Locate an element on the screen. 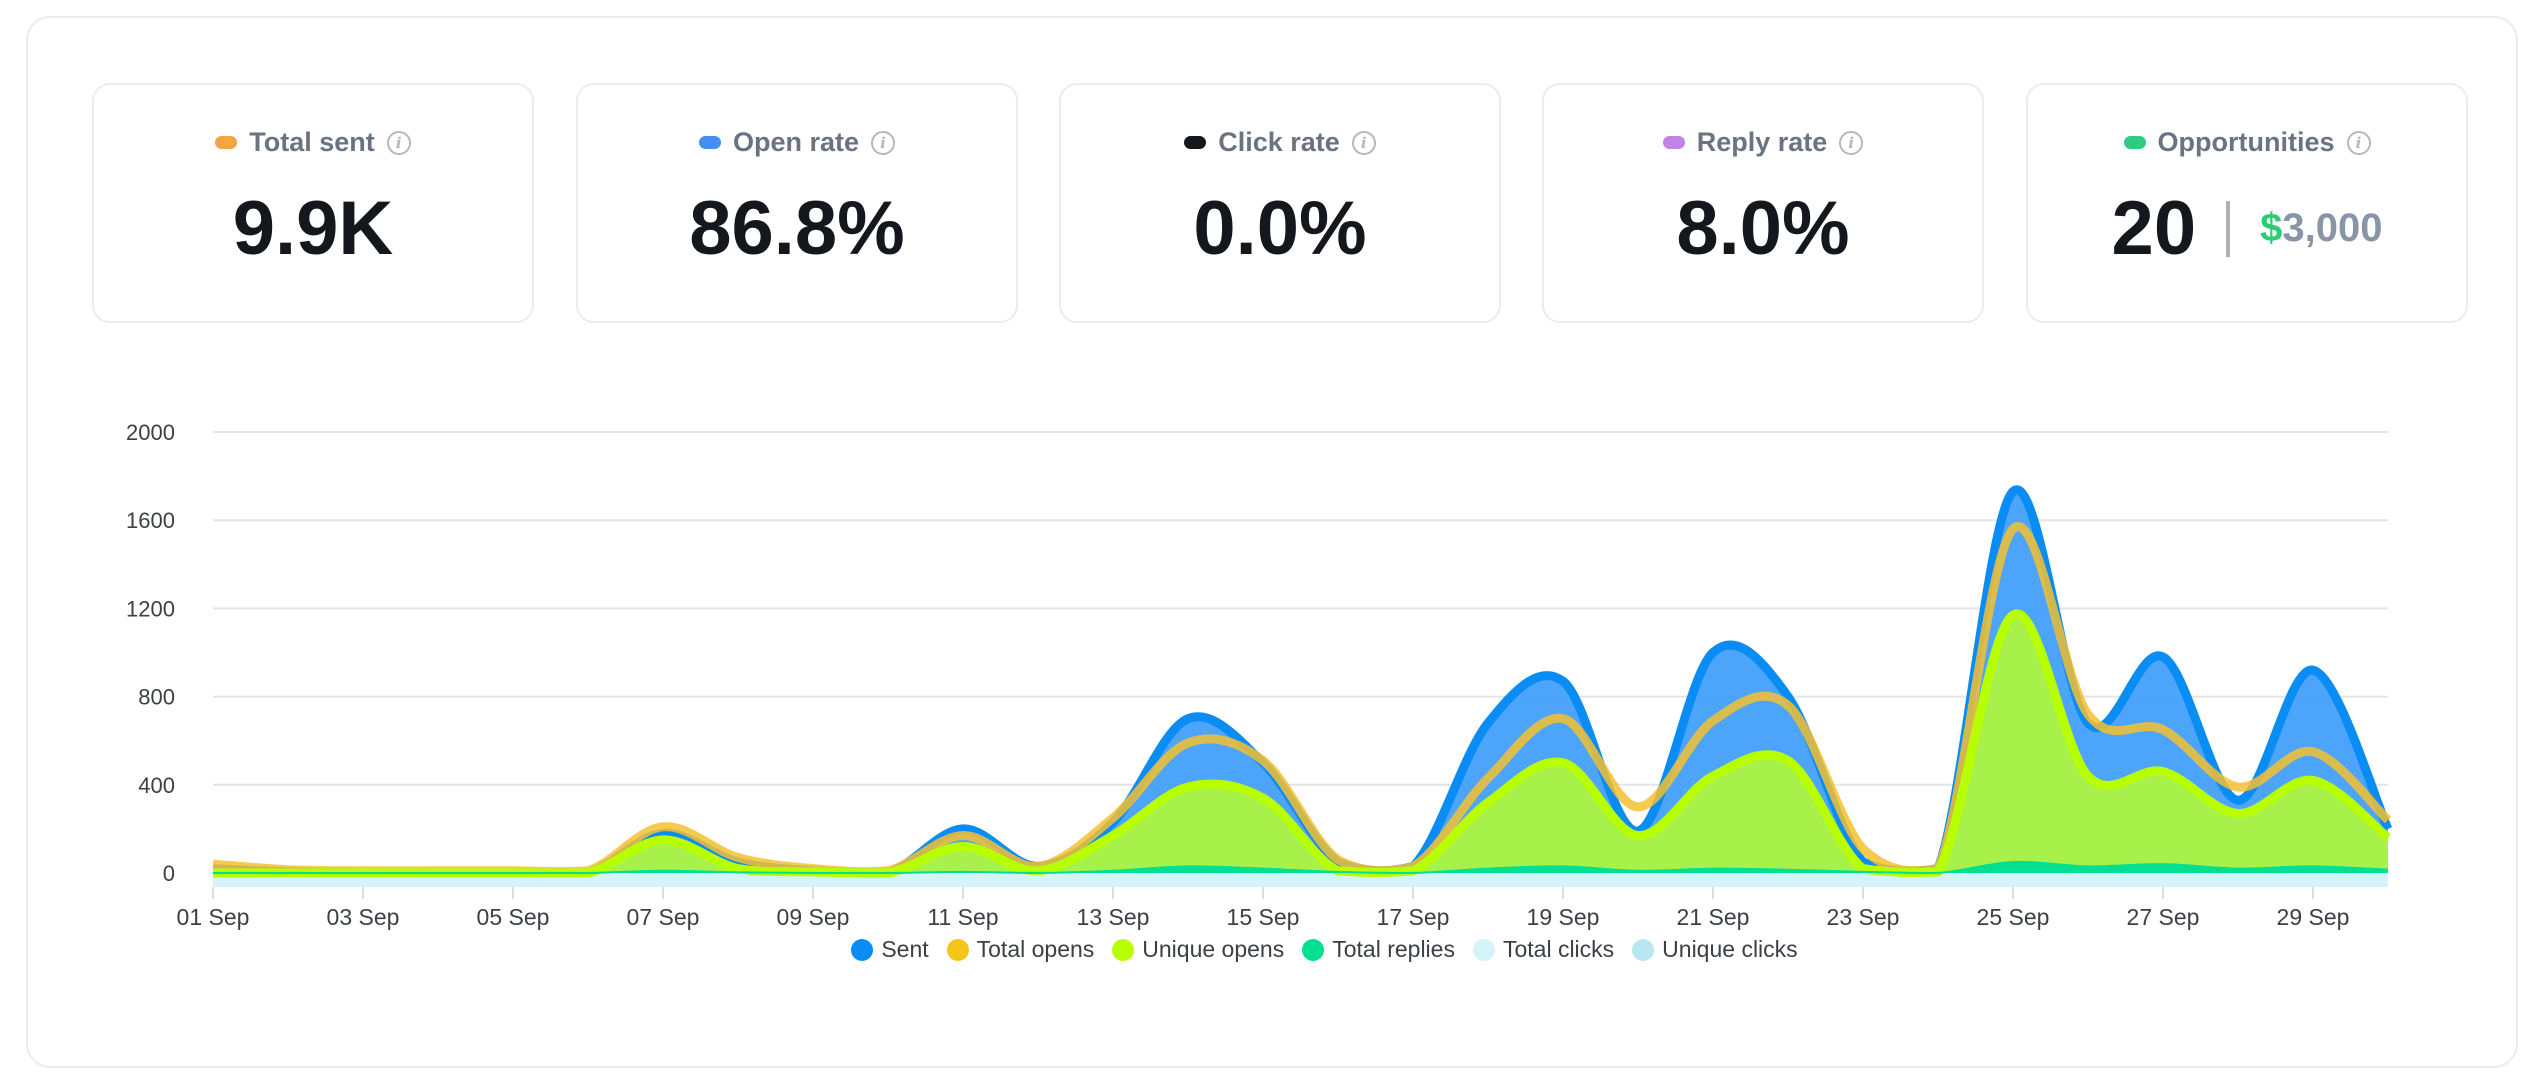  legend-item: Total replies is located at coordinates (1378, 949).